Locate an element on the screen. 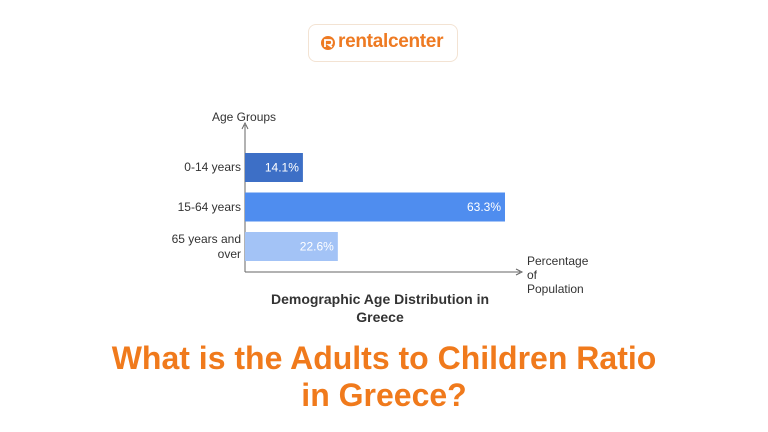 This screenshot has height=432, width=768. y-tick-label: 15-64 years is located at coordinates (209, 206).